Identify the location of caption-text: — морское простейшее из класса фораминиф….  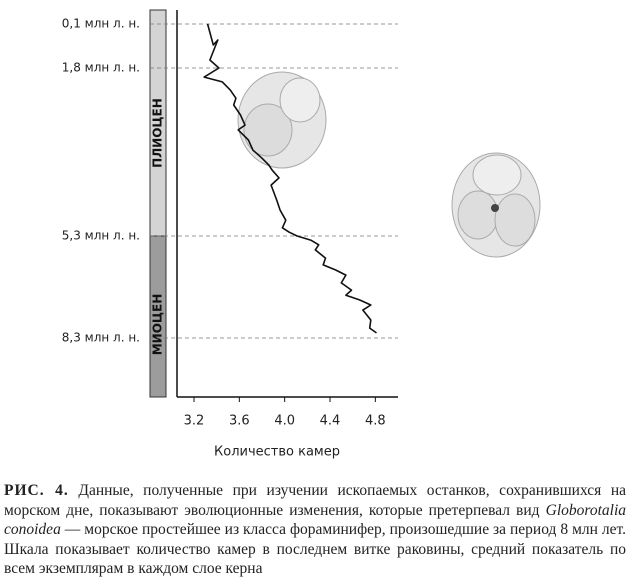
(315, 549).